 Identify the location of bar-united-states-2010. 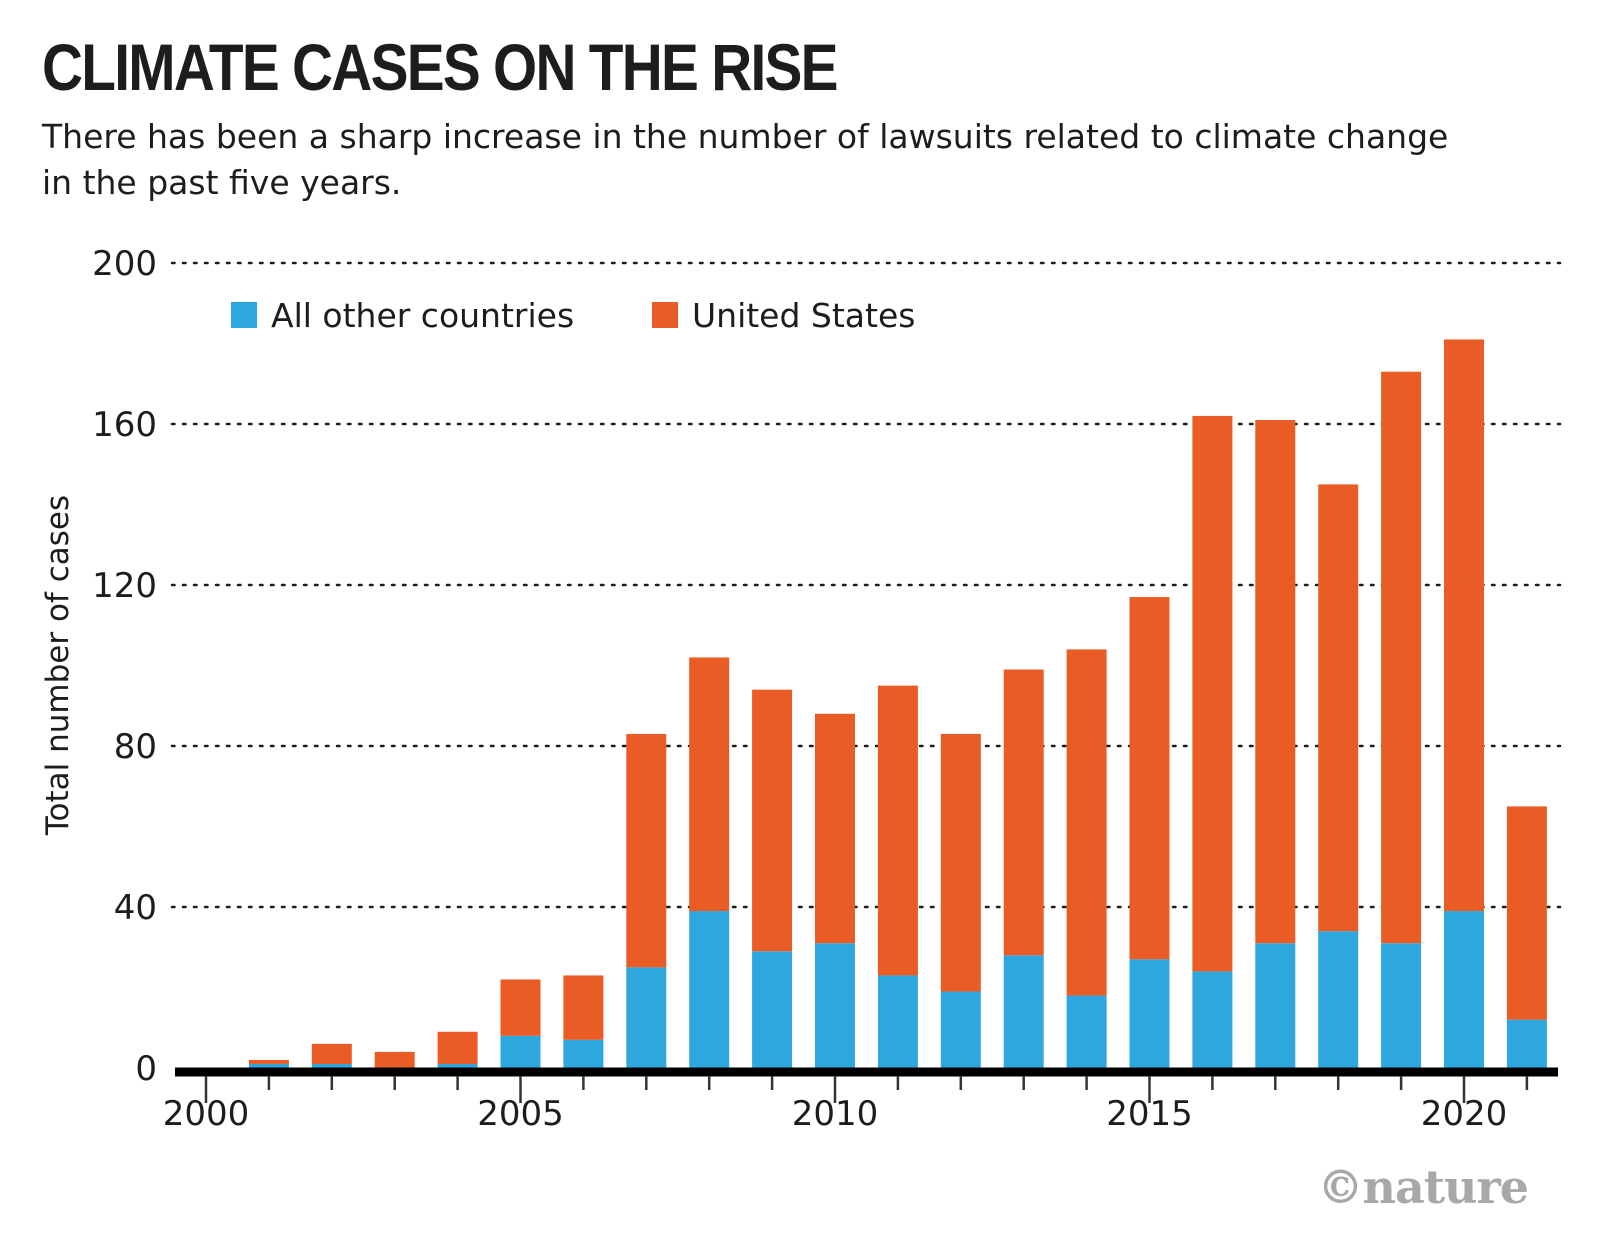
(835, 828).